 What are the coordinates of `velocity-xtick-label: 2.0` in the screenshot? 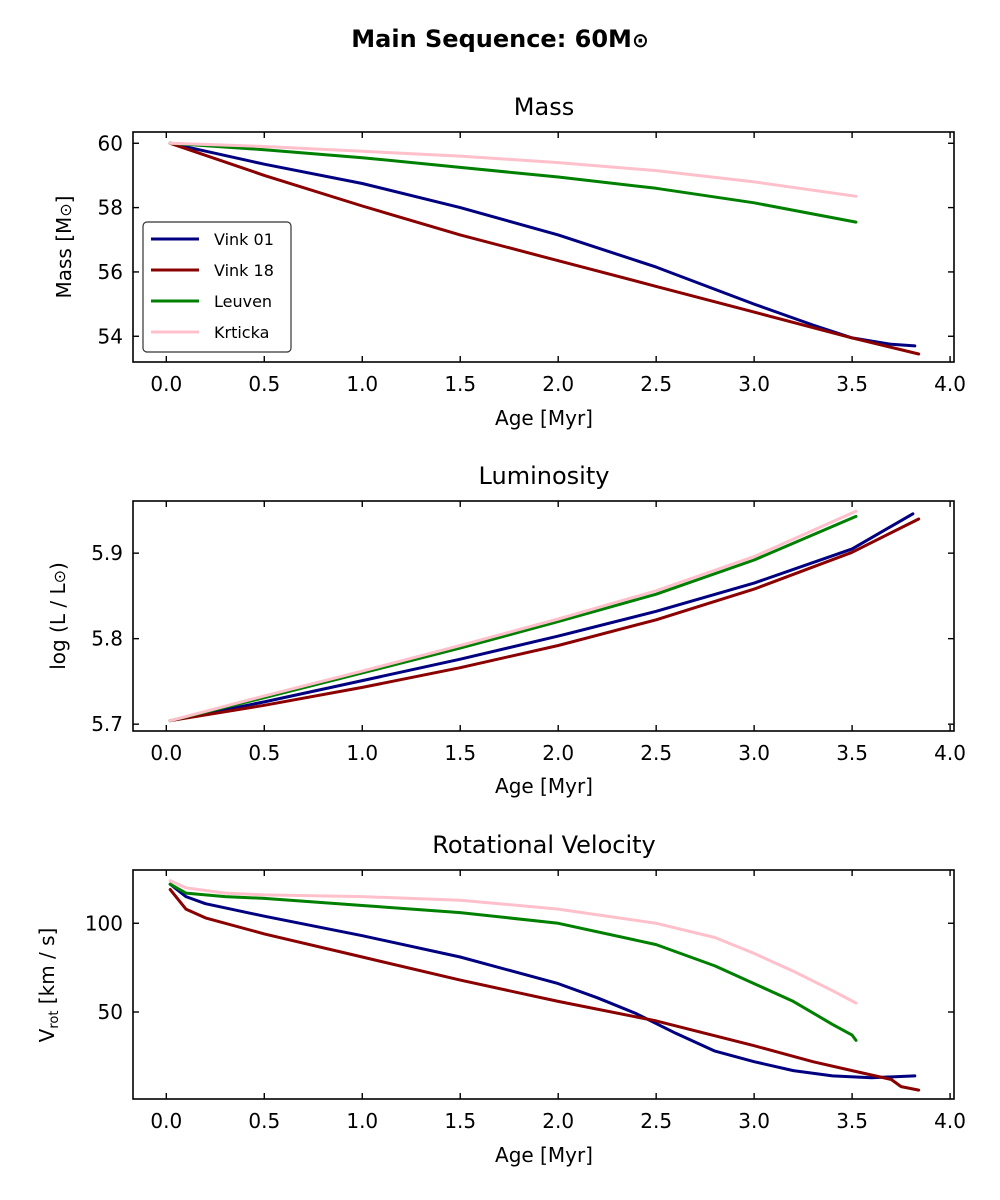 It's located at (558, 1121).